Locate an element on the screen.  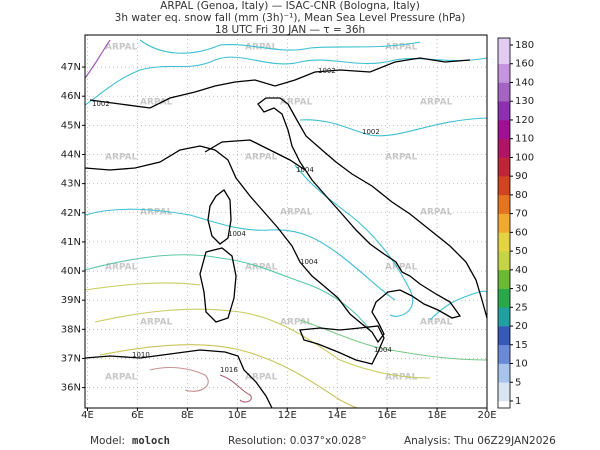
lon-tick-label: 10E is located at coordinates (237, 415).